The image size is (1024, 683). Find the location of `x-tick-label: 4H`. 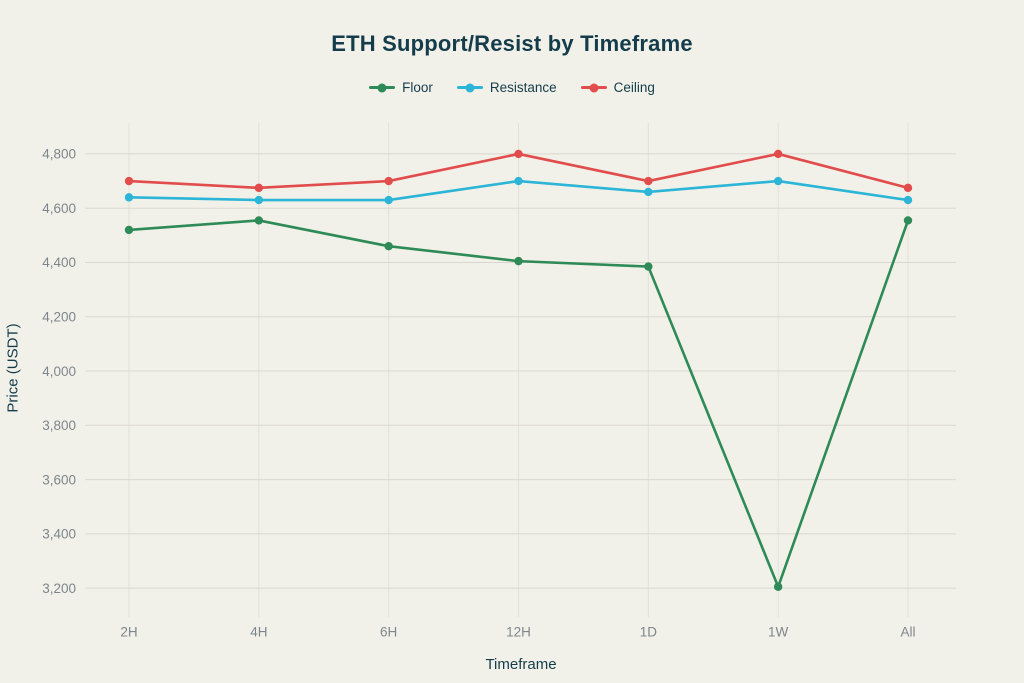

x-tick-label: 4H is located at coordinates (258, 632).